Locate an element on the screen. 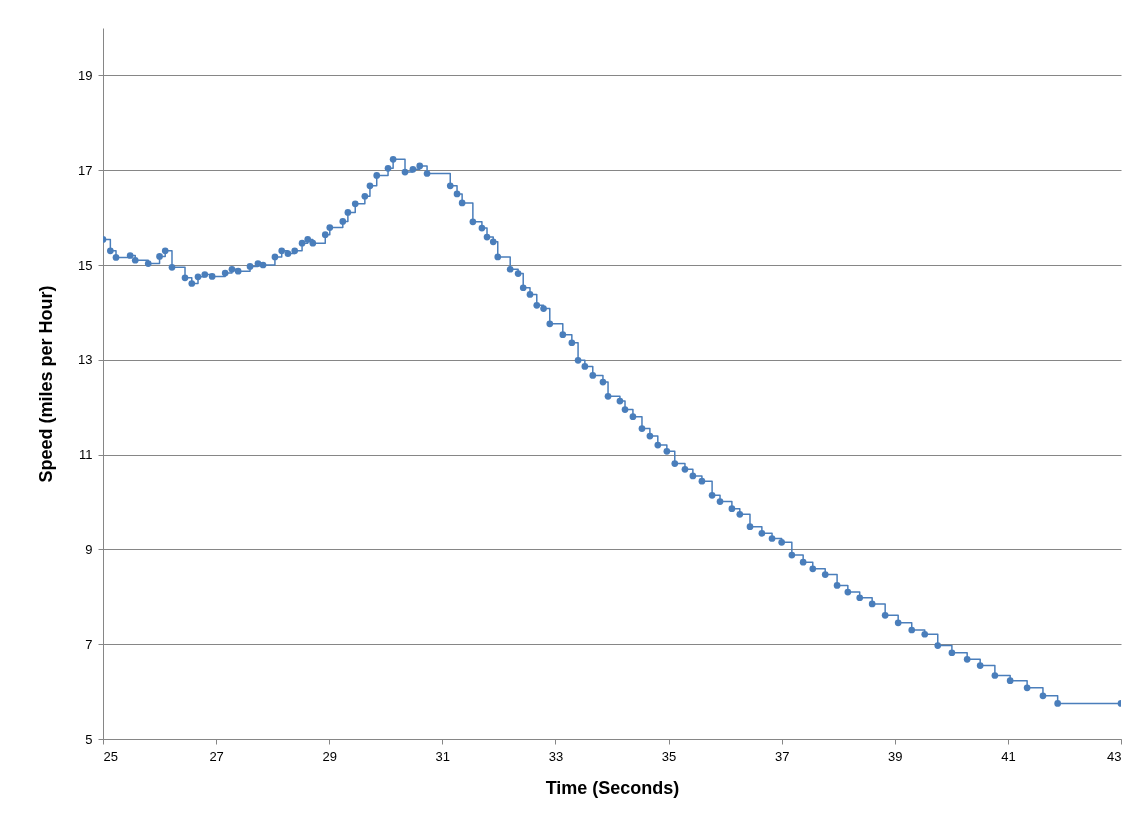 The height and width of the screenshot is (831, 1148). y-tick-label: 9 is located at coordinates (89, 549).